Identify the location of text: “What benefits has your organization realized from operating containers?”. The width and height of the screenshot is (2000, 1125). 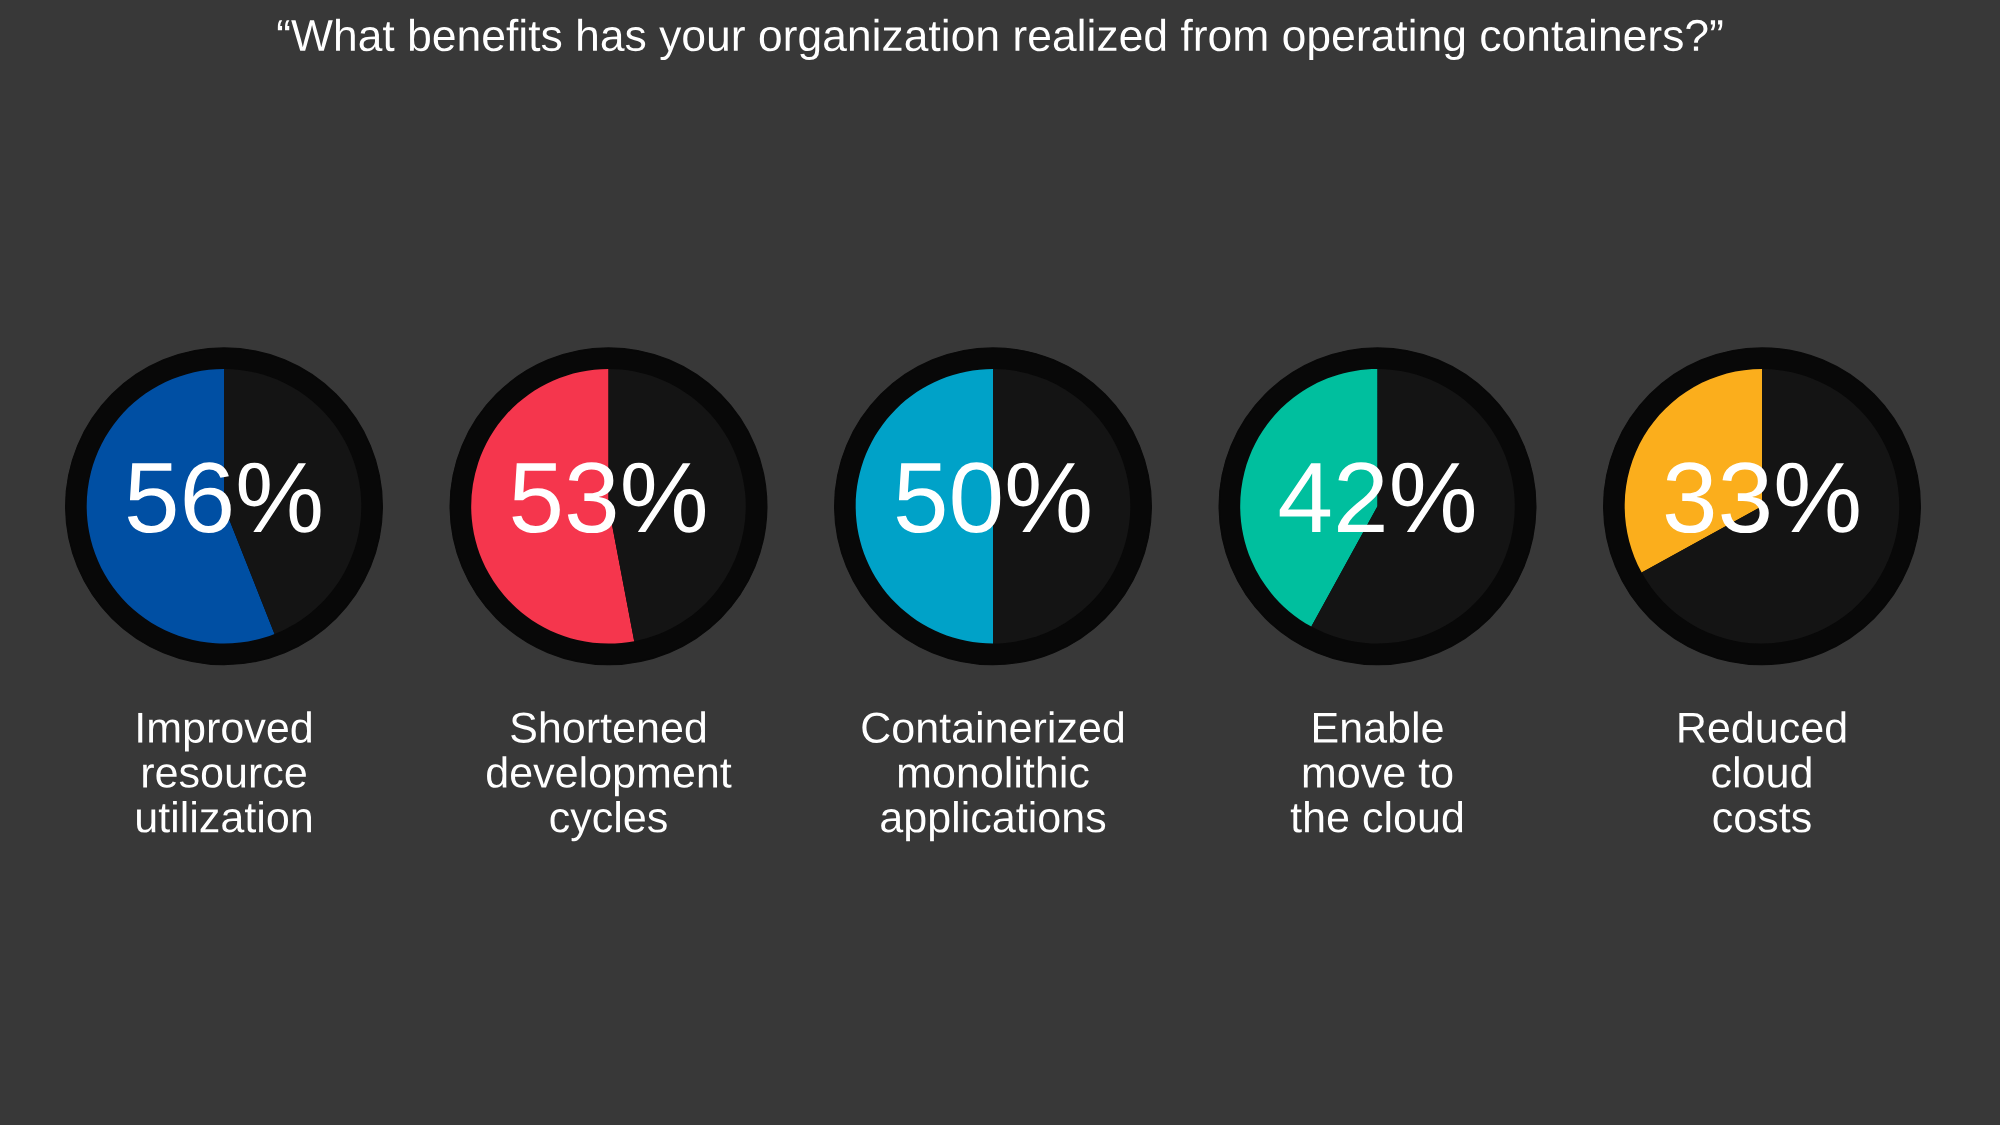
(1000, 39).